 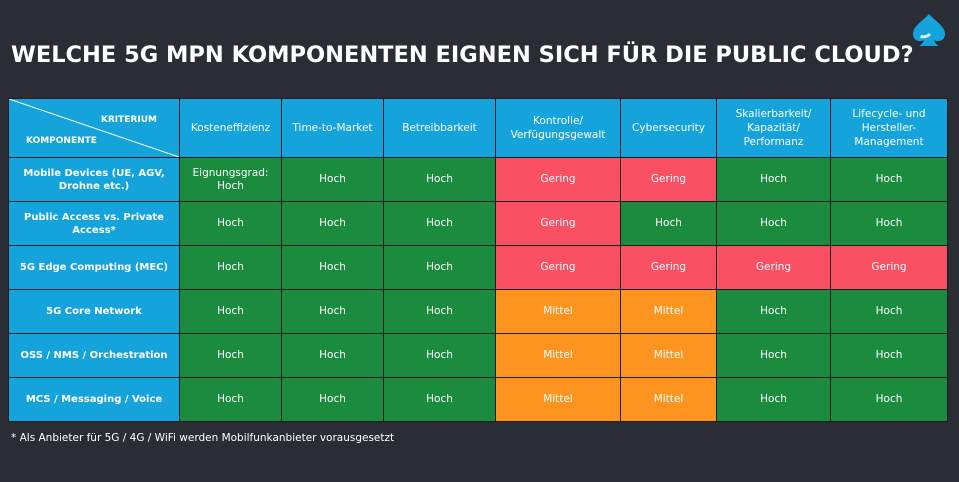 What do you see at coordinates (128, 120) in the screenshot?
I see `criterion-label: KRITERIUM` at bounding box center [128, 120].